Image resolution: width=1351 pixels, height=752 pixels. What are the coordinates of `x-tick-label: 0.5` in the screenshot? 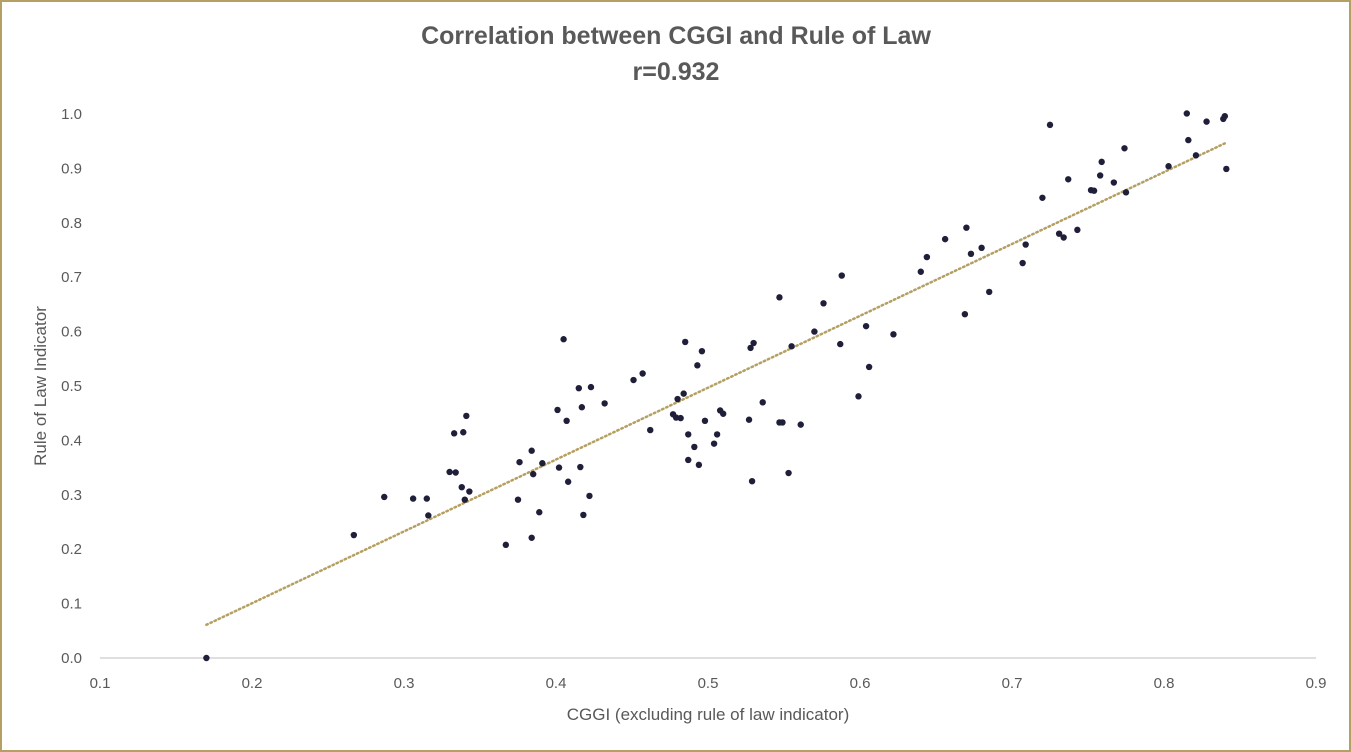 It's located at (708, 683).